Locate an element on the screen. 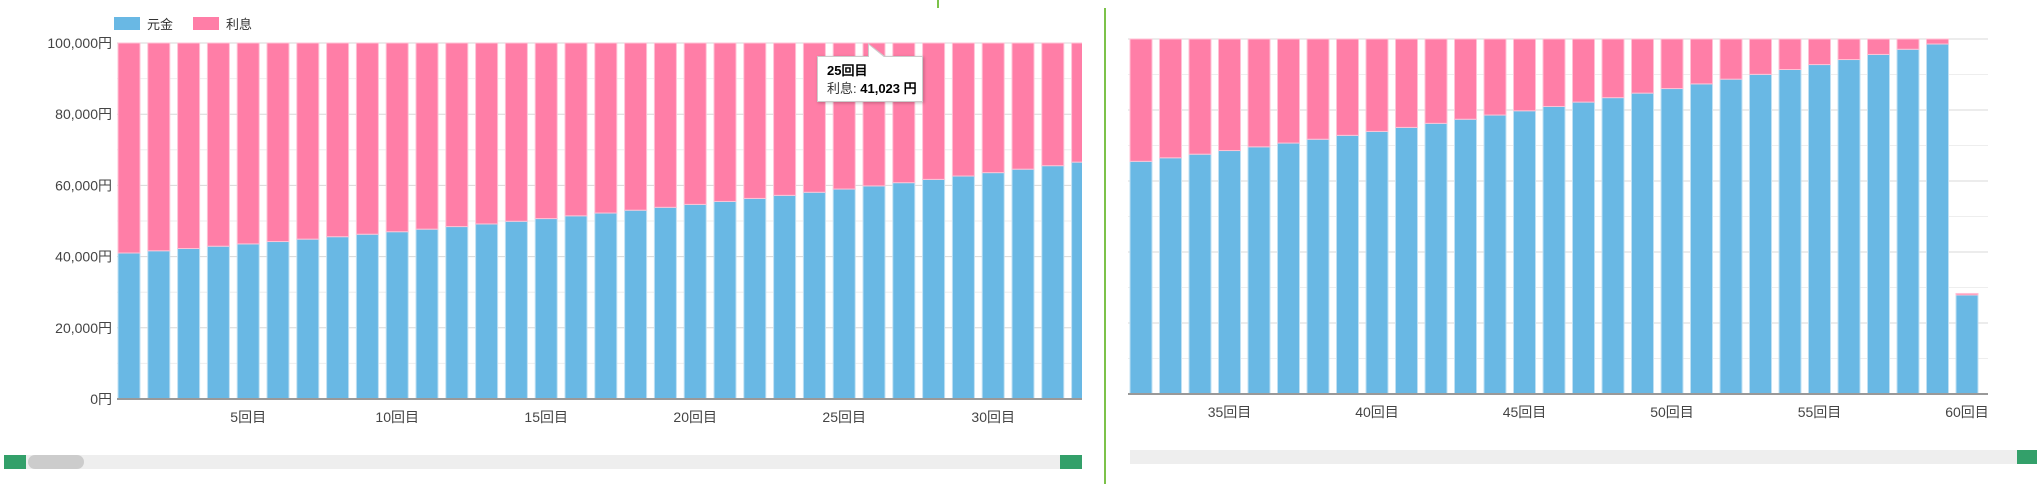 This screenshot has height=484, width=2037. x-tick-label: 50回目 is located at coordinates (1672, 412).